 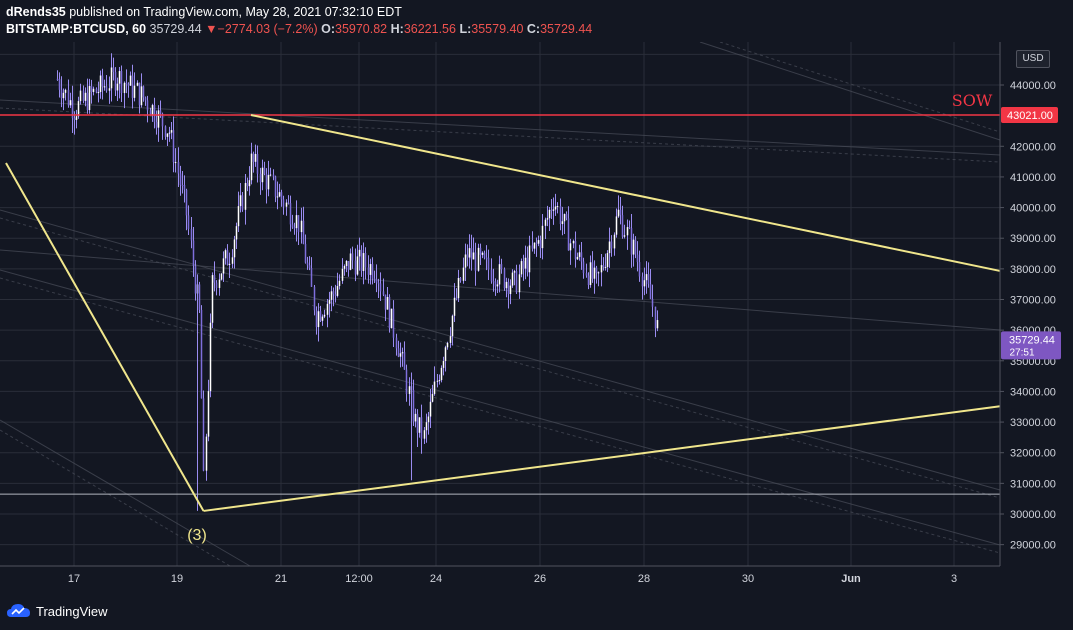 What do you see at coordinates (197, 535) in the screenshot?
I see `wave-3-annotation: (3)` at bounding box center [197, 535].